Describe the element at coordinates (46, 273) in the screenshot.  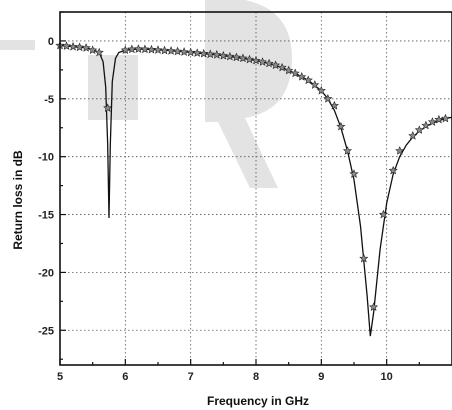
I see `y-tick-label: -20` at that location.